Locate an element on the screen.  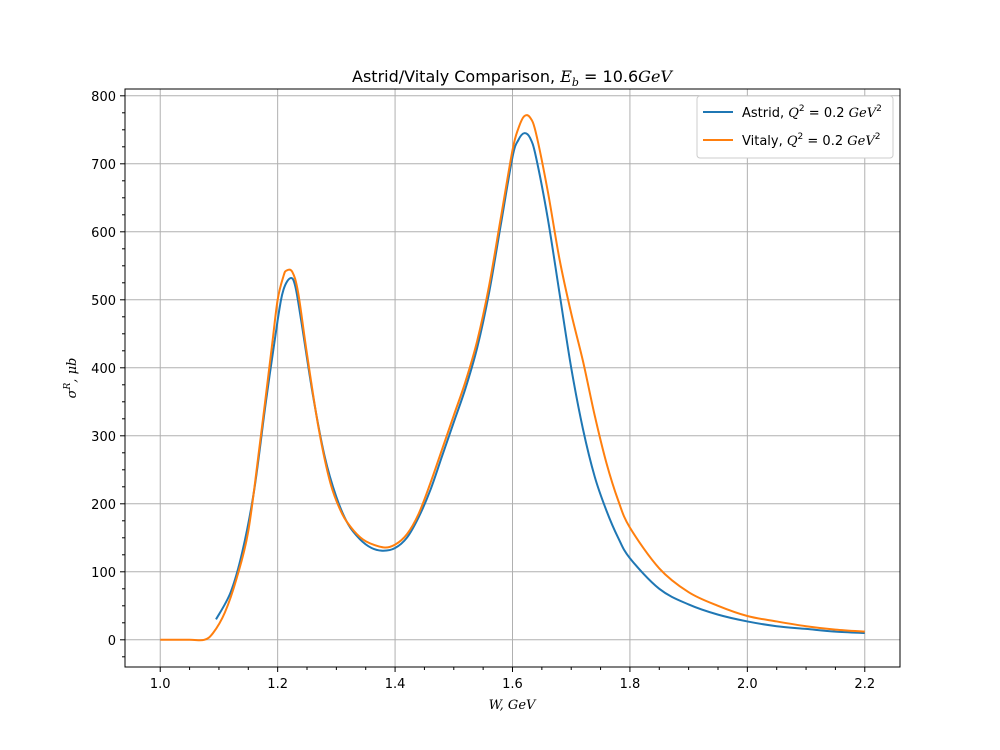
legend-entry-vitaly: Vitaly, Q2 = 0.2 GeV2 is located at coordinates (811, 140).